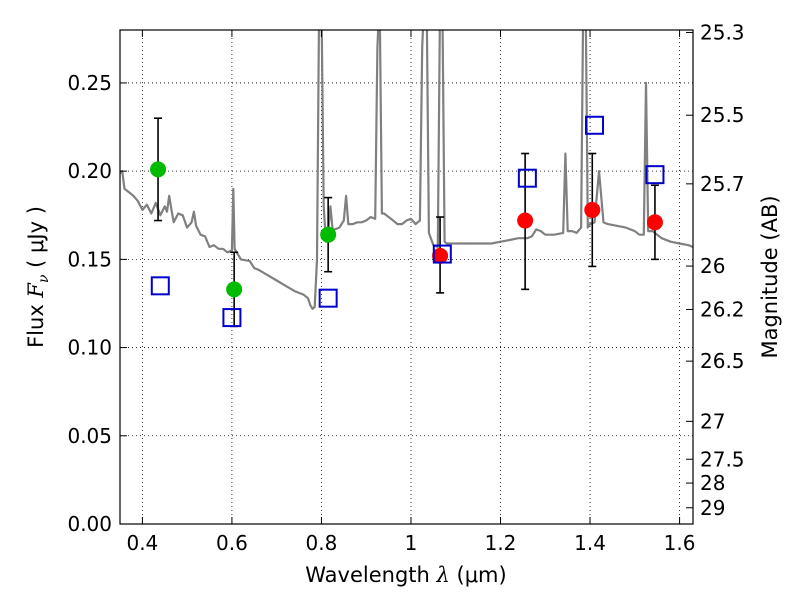 Image resolution: width=800 pixels, height=600 pixels. I want to click on y-tick-label: 0.00, so click(89, 524).